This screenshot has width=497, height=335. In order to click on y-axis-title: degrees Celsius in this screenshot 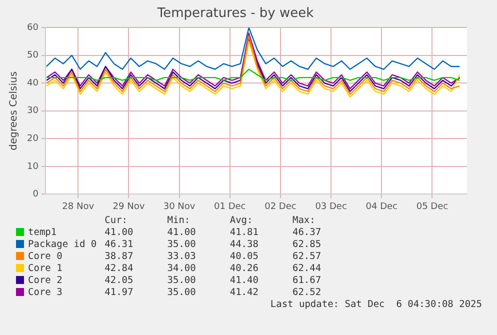, I will do `click(14, 110)`.